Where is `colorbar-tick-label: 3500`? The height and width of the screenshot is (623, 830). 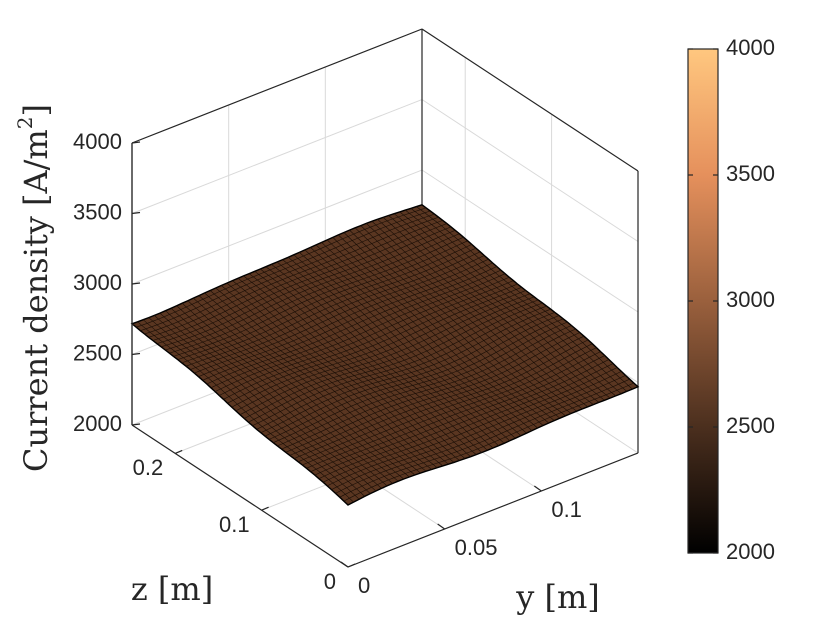
colorbar-tick-label: 3500 is located at coordinates (750, 173).